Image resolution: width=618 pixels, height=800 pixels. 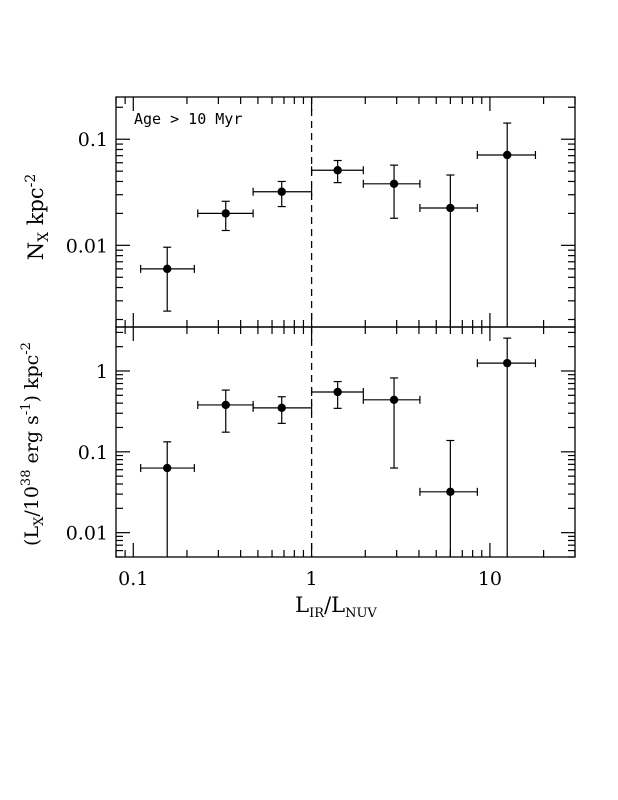 What do you see at coordinates (33, 444) in the screenshot?
I see `bottom-y-axis-title: (LX/1038 erg s-1) kpc-2` at bounding box center [33, 444].